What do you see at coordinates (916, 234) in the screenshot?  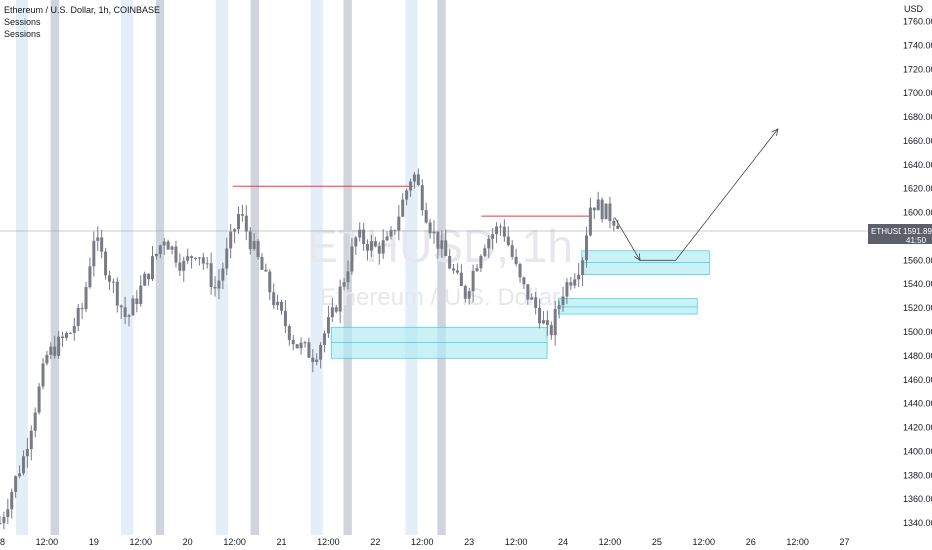 I see `price-tag-bg` at bounding box center [916, 234].